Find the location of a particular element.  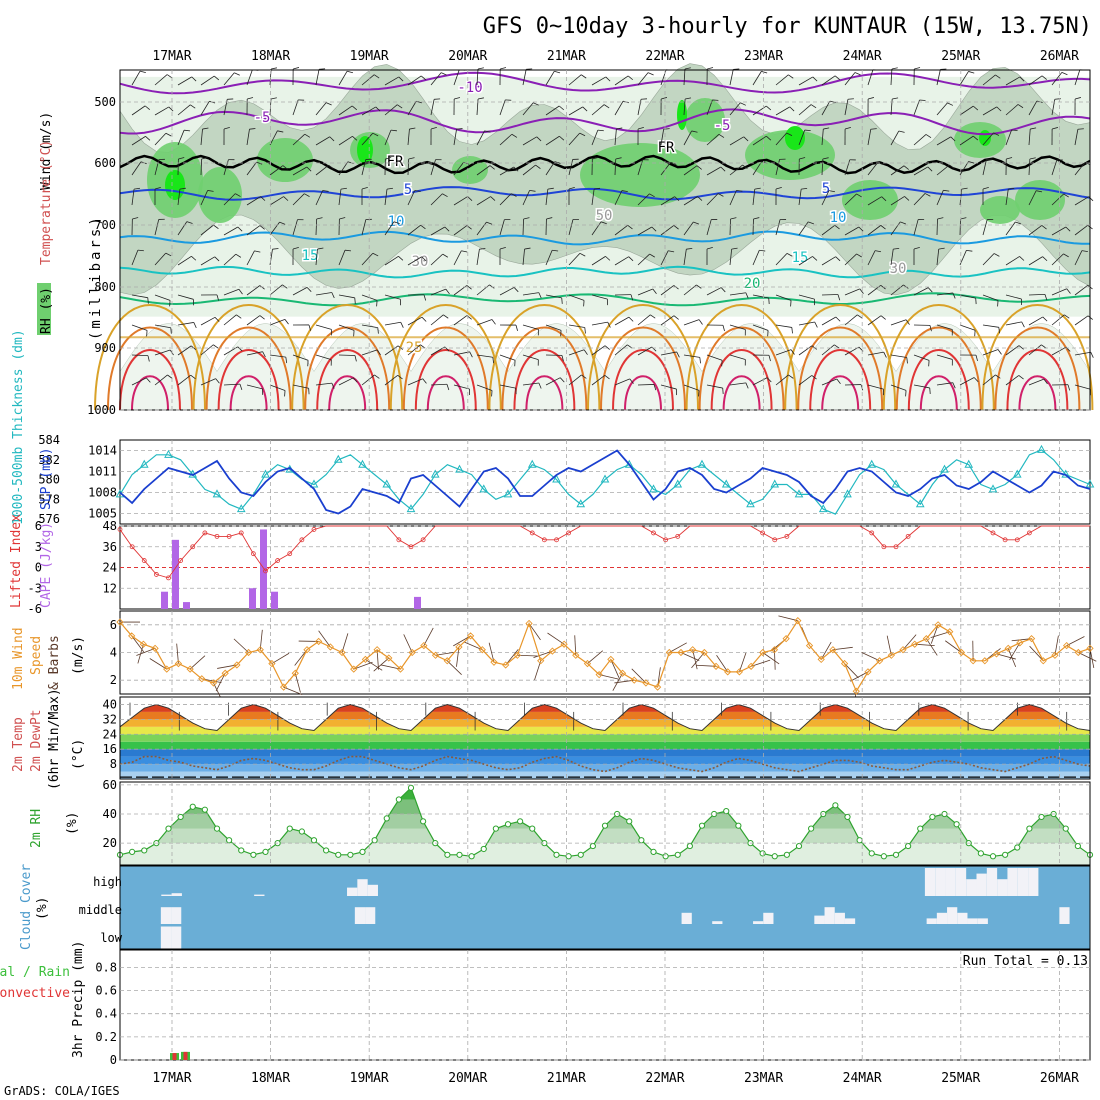

lifted-index-label: Lifted Index is located at coordinates (16, 561).